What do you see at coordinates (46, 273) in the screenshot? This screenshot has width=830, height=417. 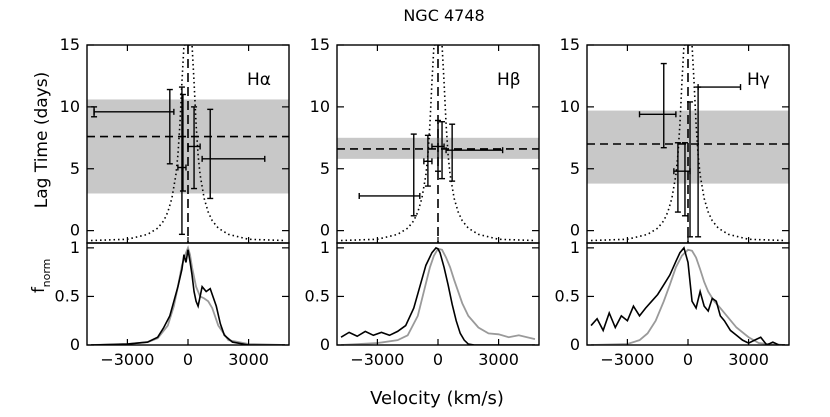 I see `y-axis-label-flux-sub: norm` at bounding box center [46, 273].